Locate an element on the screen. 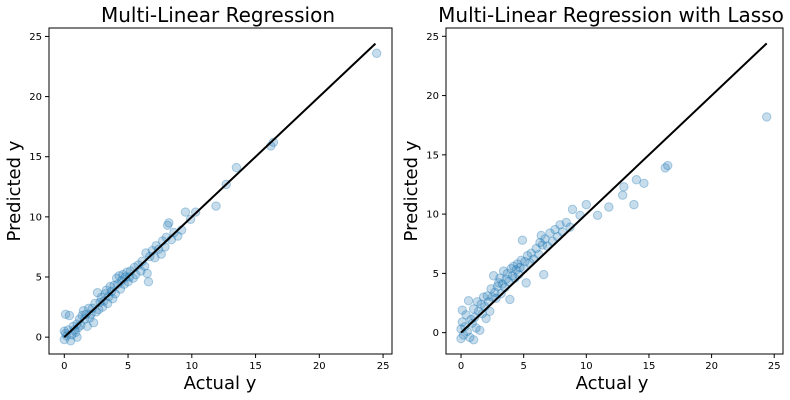 The height and width of the screenshot is (400, 790). chart-title: Multi-Linear Regression is located at coordinates (218, 15).